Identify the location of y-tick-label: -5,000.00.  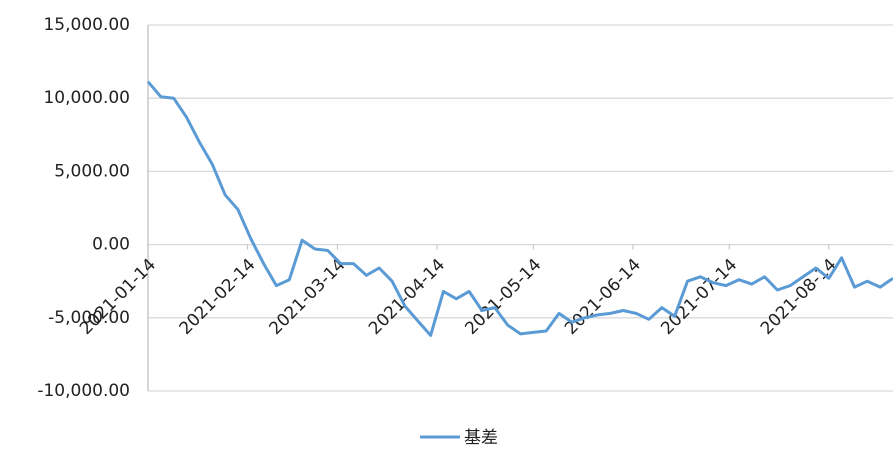
(89, 318).